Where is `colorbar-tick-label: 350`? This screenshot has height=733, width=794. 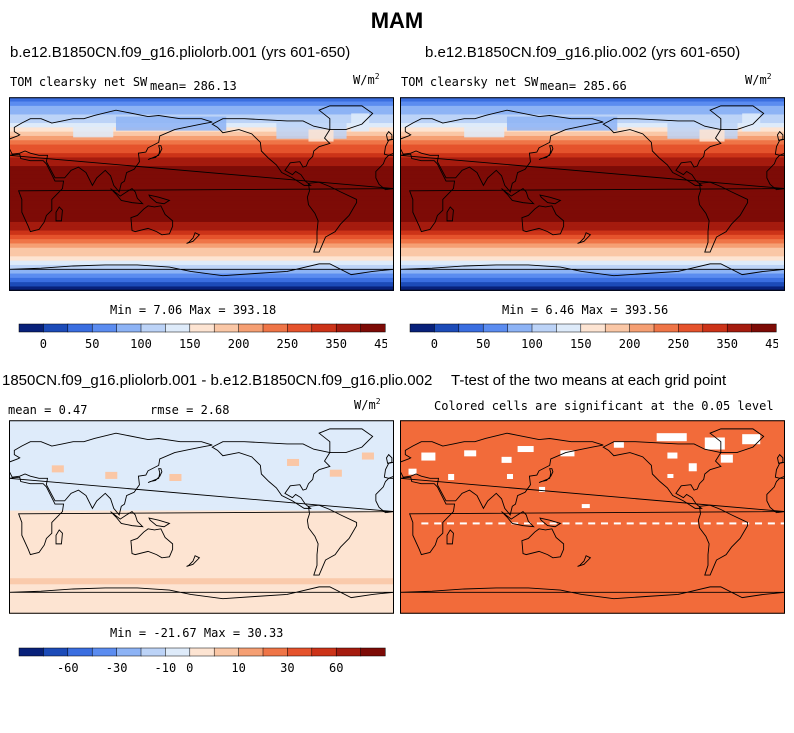 colorbar-tick-label: 350 is located at coordinates (336, 343).